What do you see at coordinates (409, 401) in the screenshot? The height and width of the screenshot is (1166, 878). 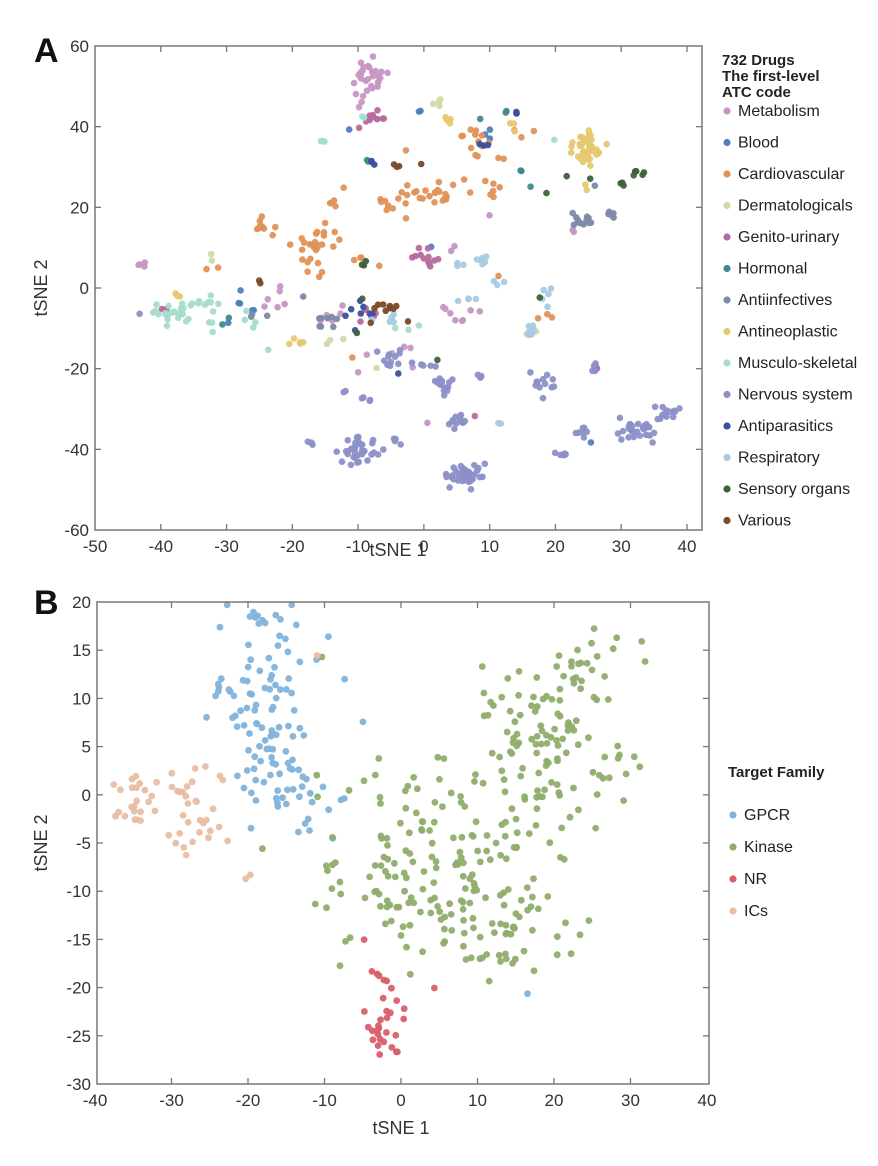 I see `series-nervous-system` at bounding box center [409, 401].